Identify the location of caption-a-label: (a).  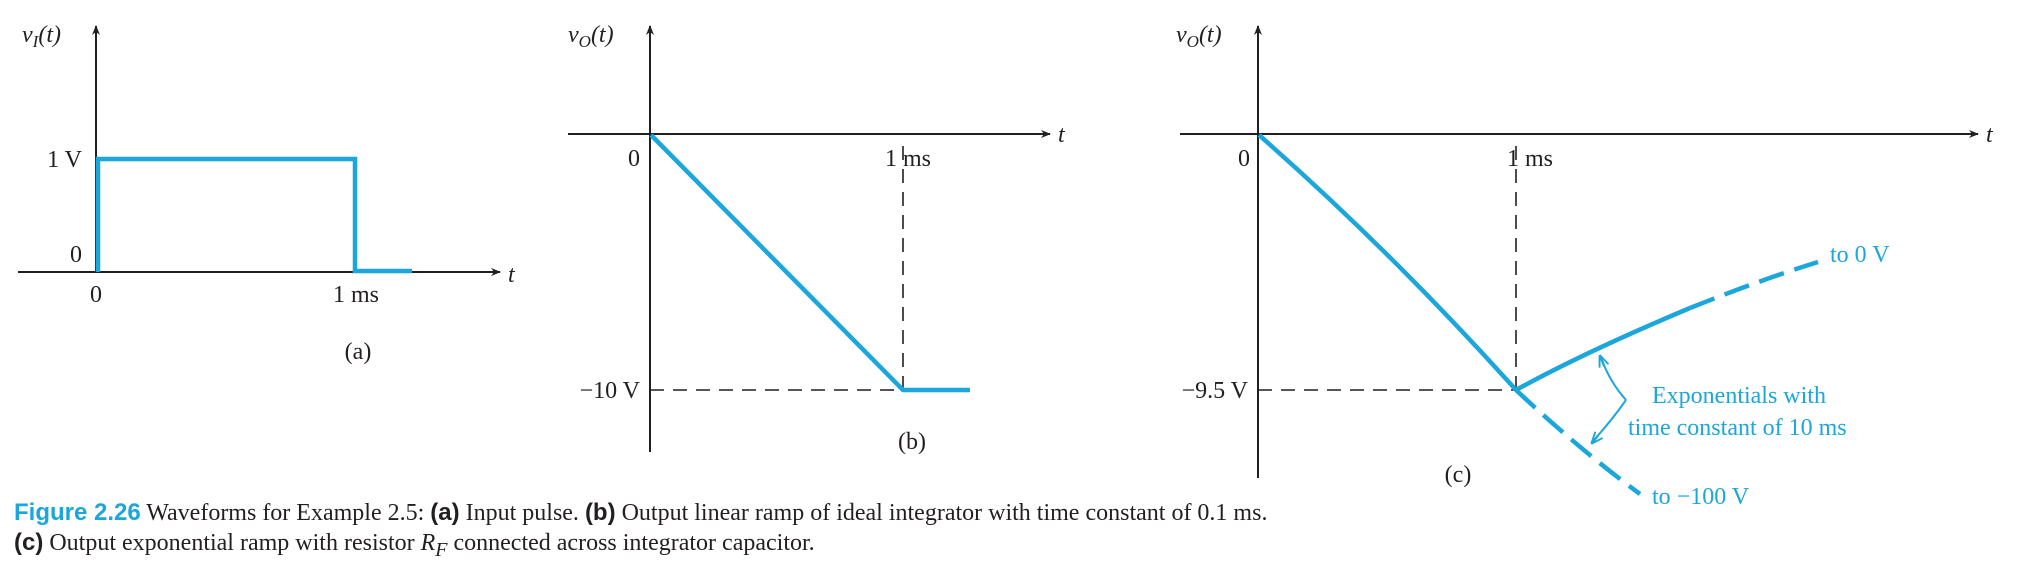
(445, 512).